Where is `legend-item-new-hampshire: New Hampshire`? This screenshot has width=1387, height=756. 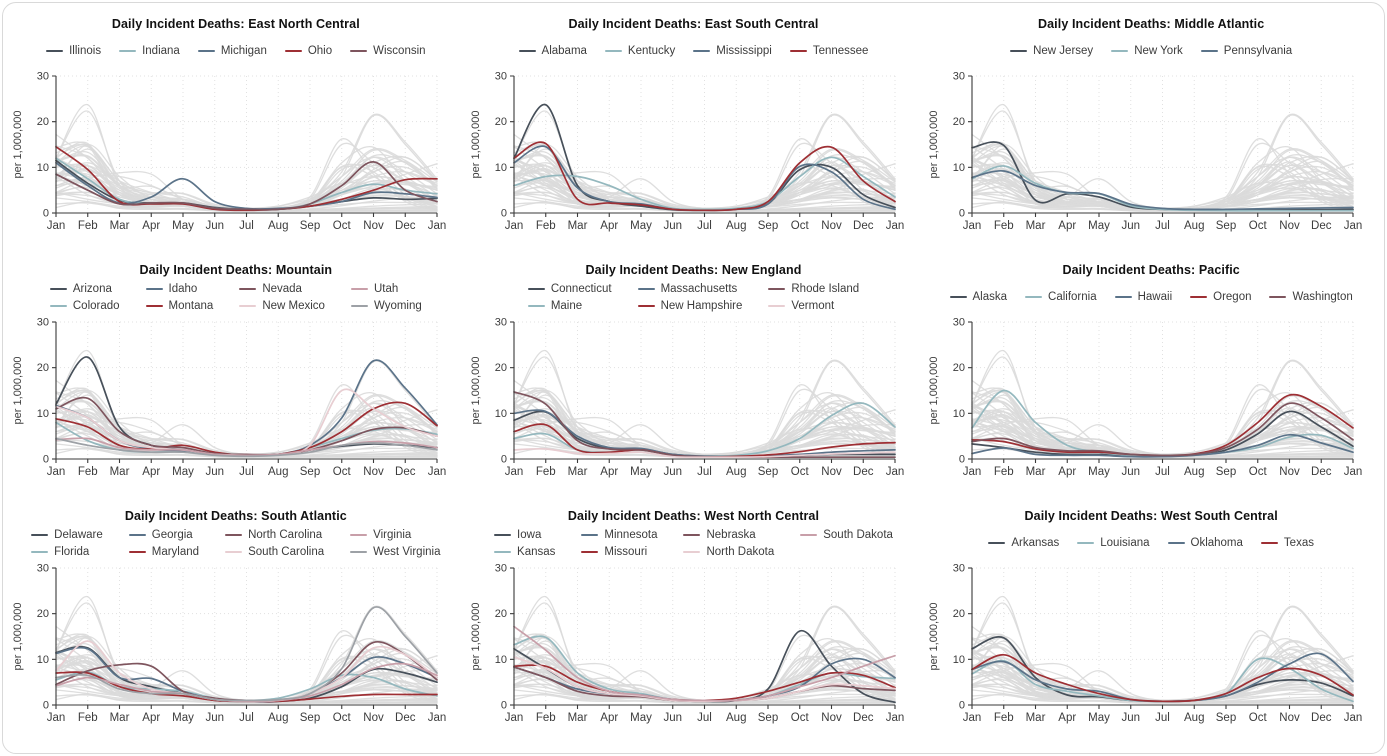 legend-item-new-hampshire: New Hampshire is located at coordinates (690, 306).